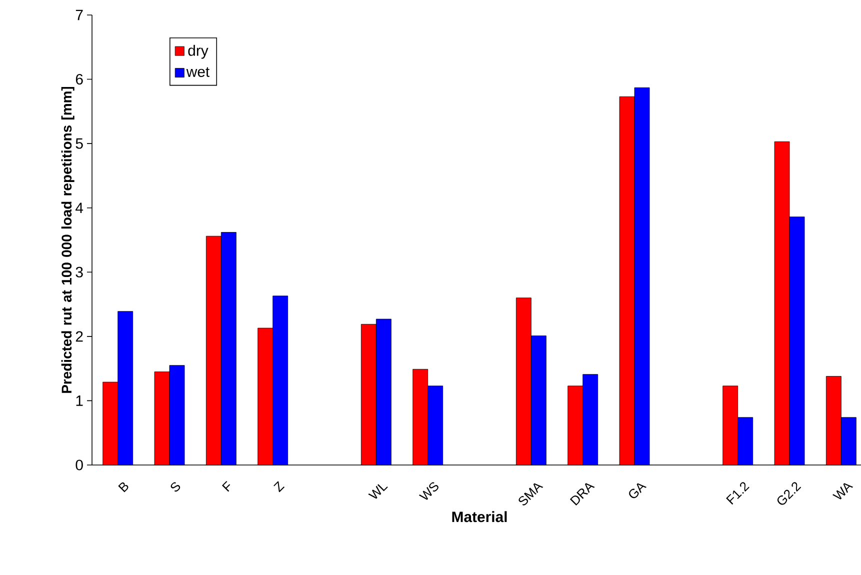 The height and width of the screenshot is (575, 861). I want to click on x-tick-label: S, so click(175, 487).